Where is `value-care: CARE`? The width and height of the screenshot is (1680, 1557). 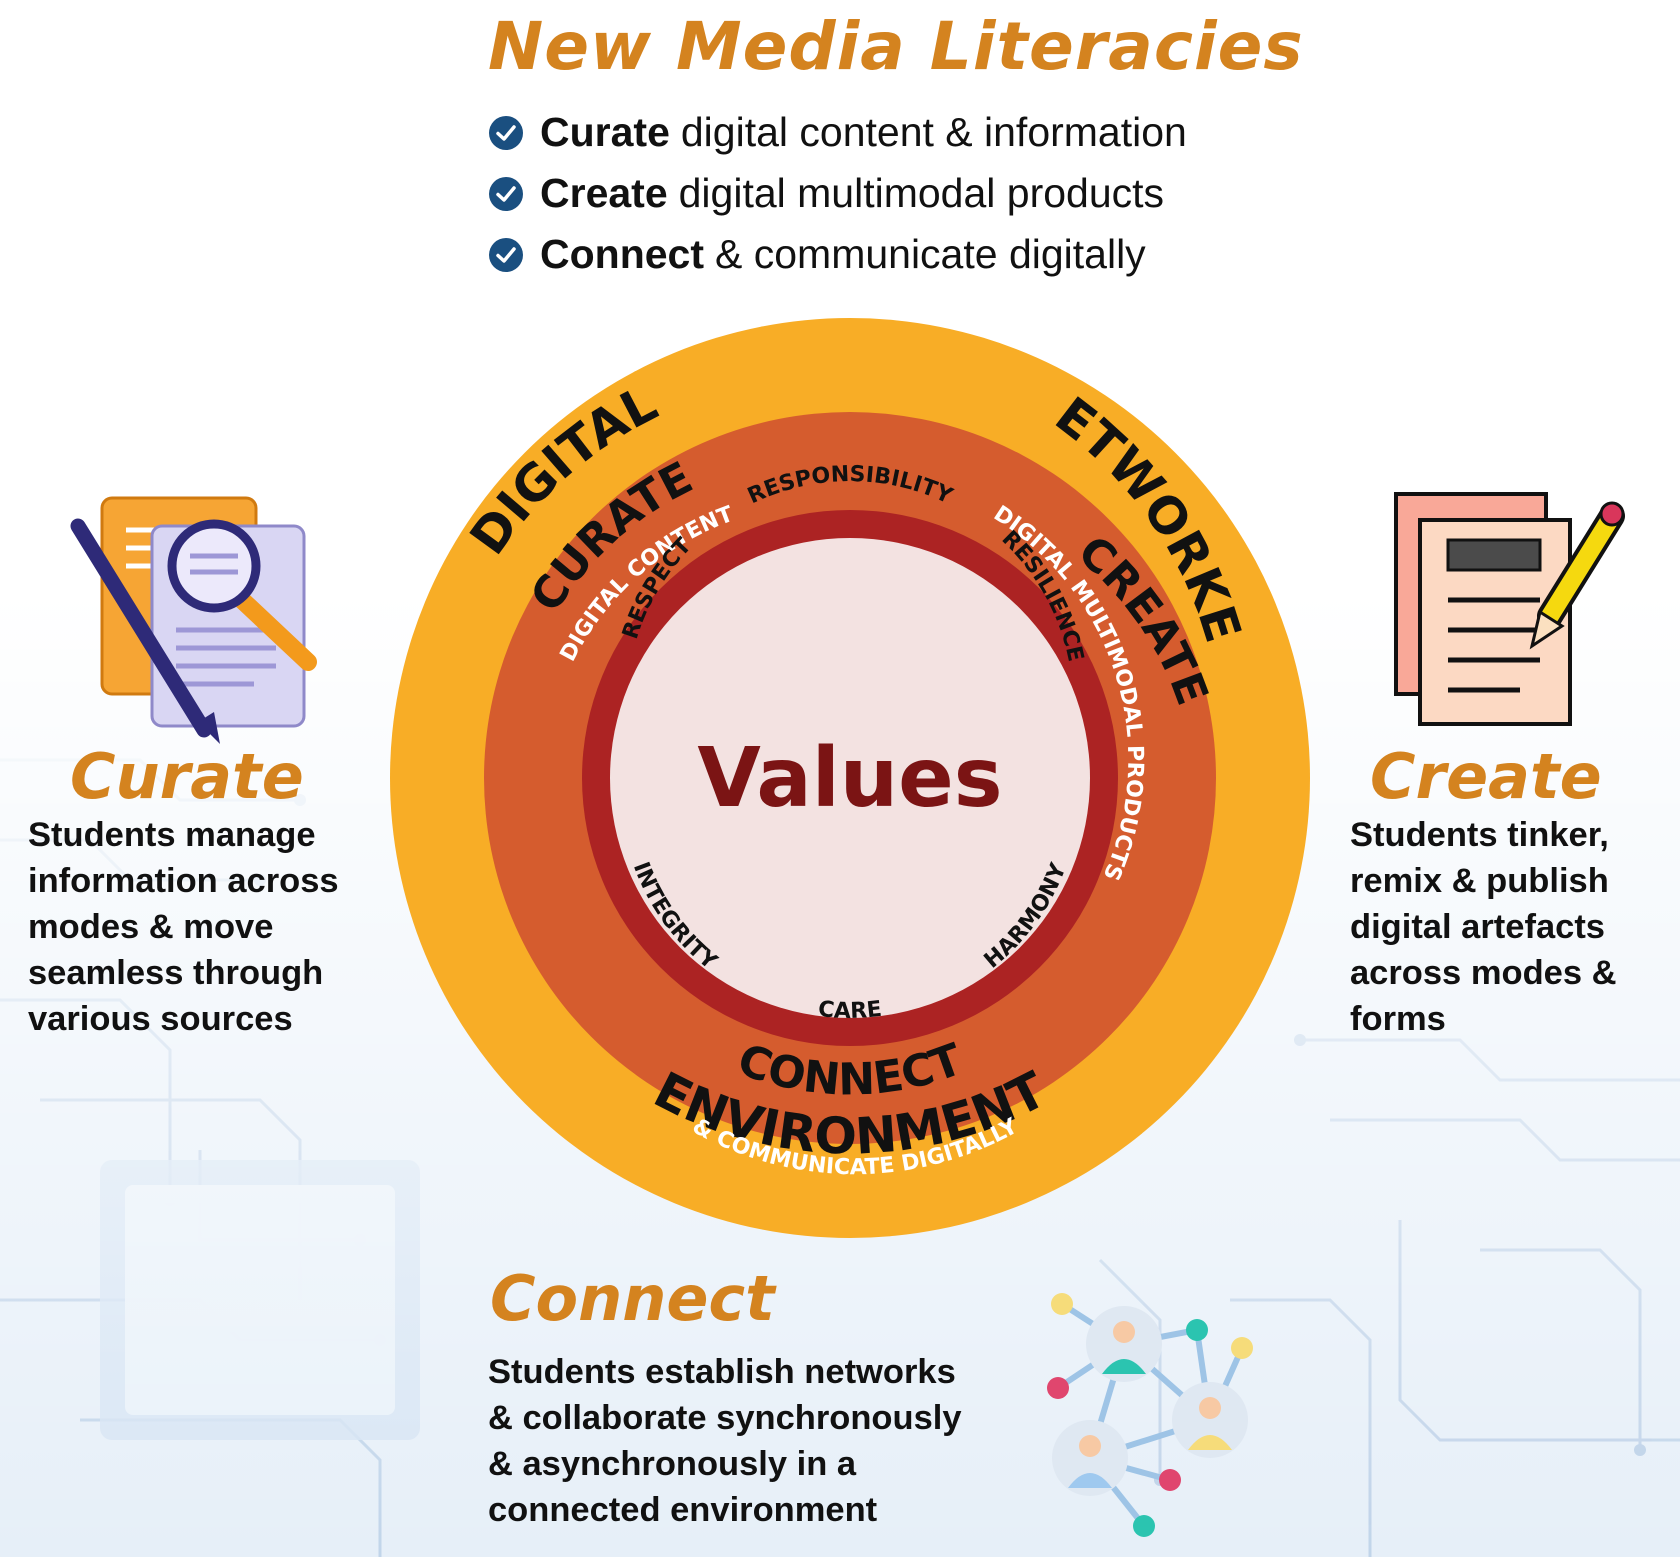
value-care: CARE is located at coordinates (850, 1010).